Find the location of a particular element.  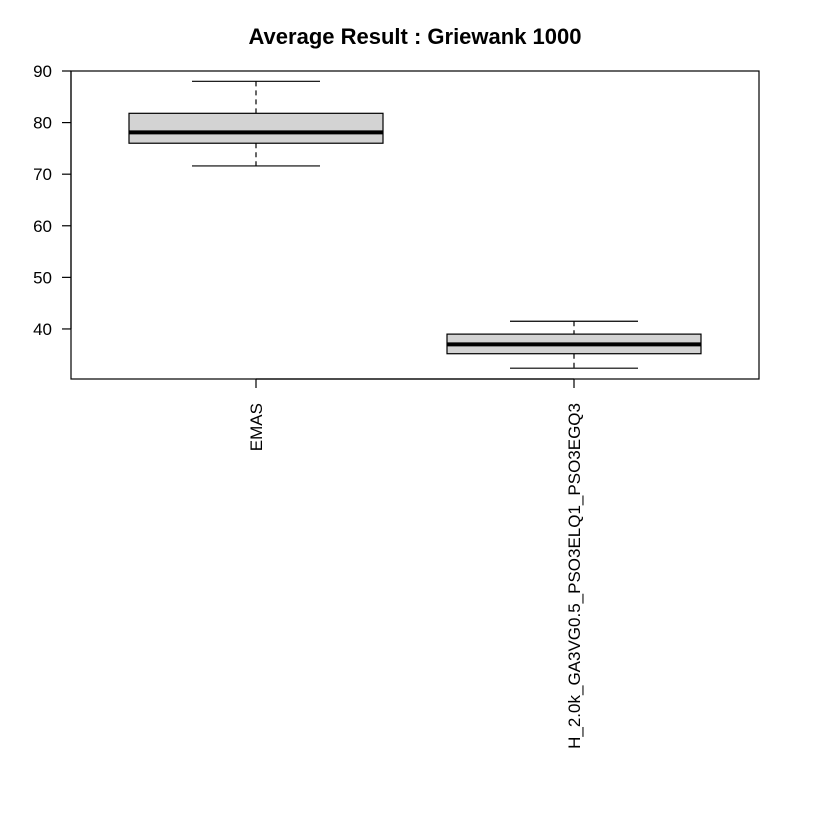

x-tick-label: EMAS is located at coordinates (256, 427).